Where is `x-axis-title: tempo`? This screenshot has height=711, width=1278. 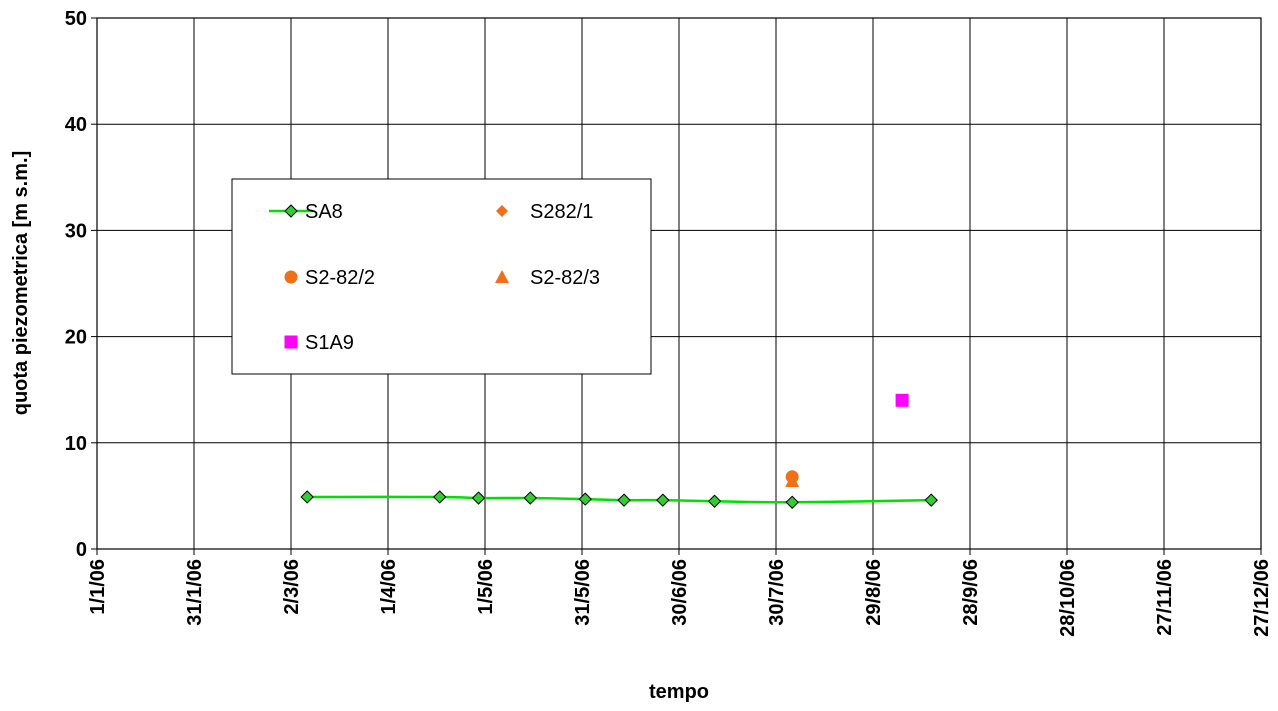
x-axis-title: tempo is located at coordinates (679, 692).